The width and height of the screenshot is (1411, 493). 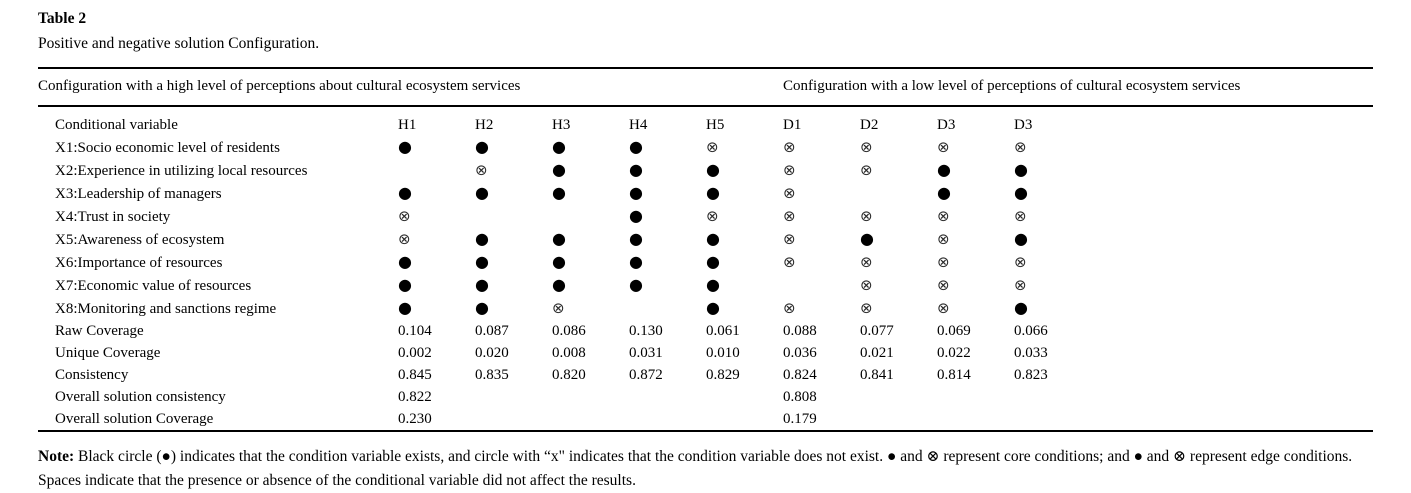 What do you see at coordinates (166, 308) in the screenshot?
I see `row-label: X8:Monitoring and sanctions regime` at bounding box center [166, 308].